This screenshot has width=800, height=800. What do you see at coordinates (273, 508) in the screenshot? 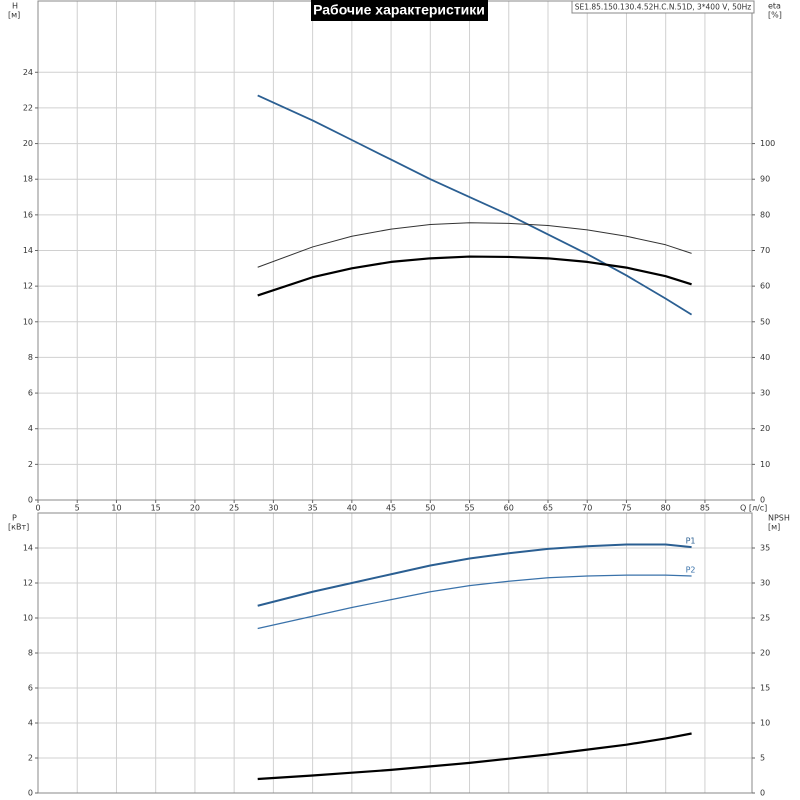
I see `x-tick-label: 30` at bounding box center [273, 508].